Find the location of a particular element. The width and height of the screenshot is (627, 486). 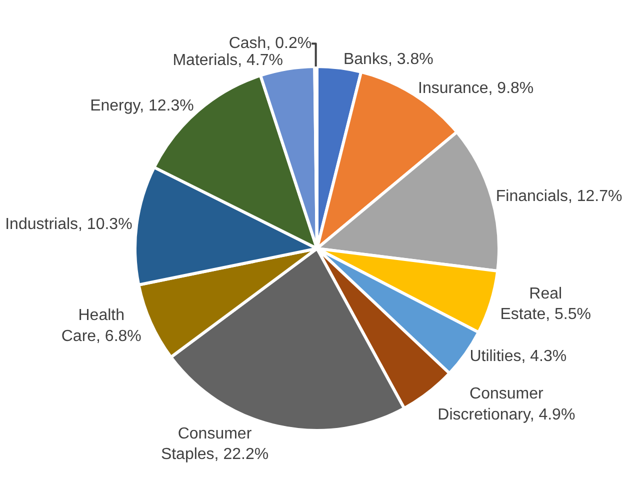

slice-label: Banks, 3.8% is located at coordinates (388, 59).